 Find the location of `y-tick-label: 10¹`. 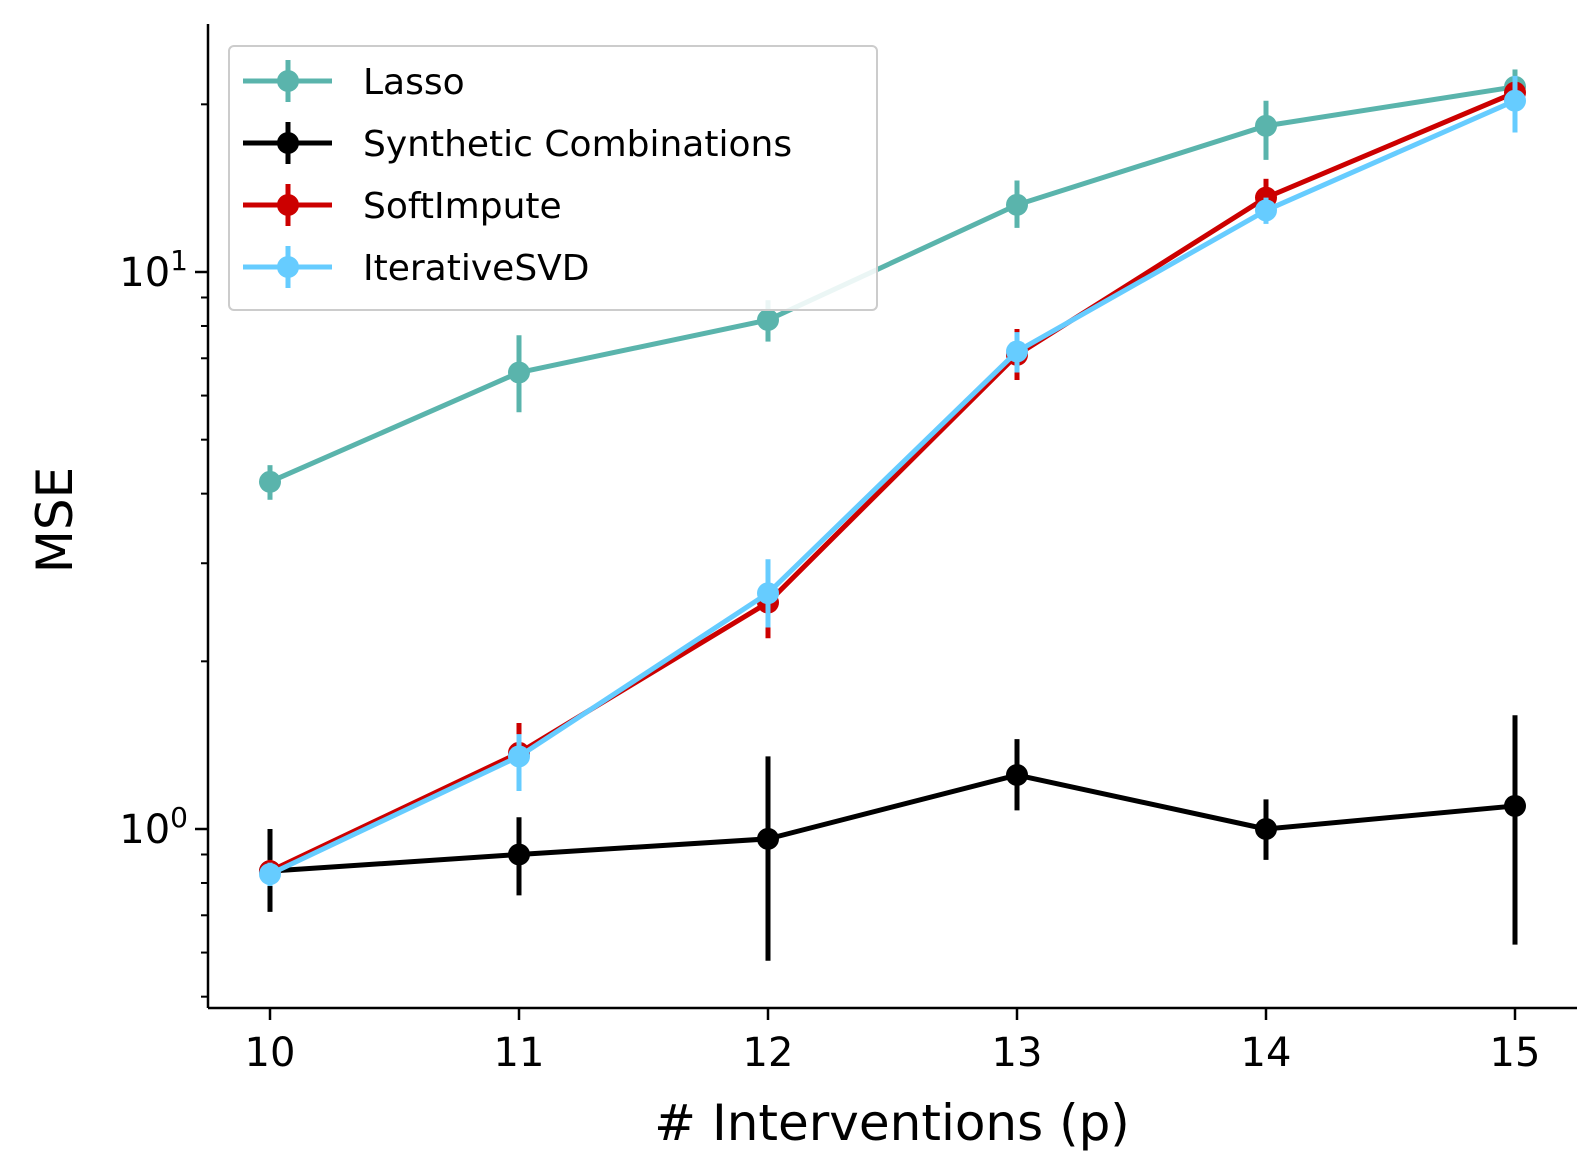

y-tick-label: 10¹ is located at coordinates (153, 270).